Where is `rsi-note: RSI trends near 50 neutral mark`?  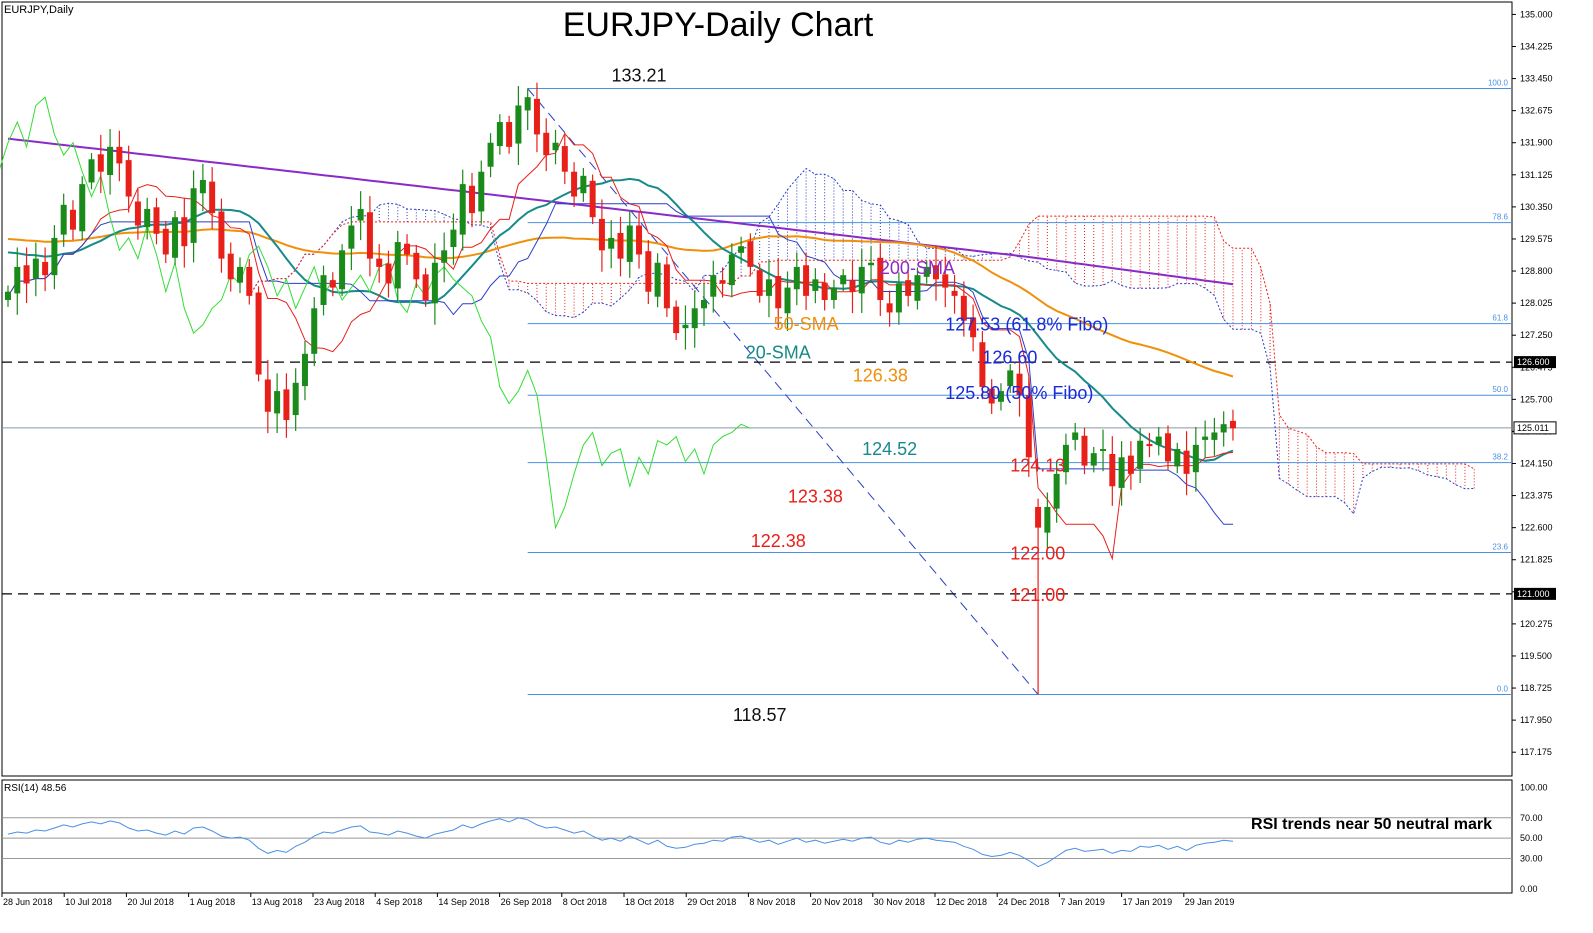
rsi-note: RSI trends near 50 neutral mark is located at coordinates (1371, 824).